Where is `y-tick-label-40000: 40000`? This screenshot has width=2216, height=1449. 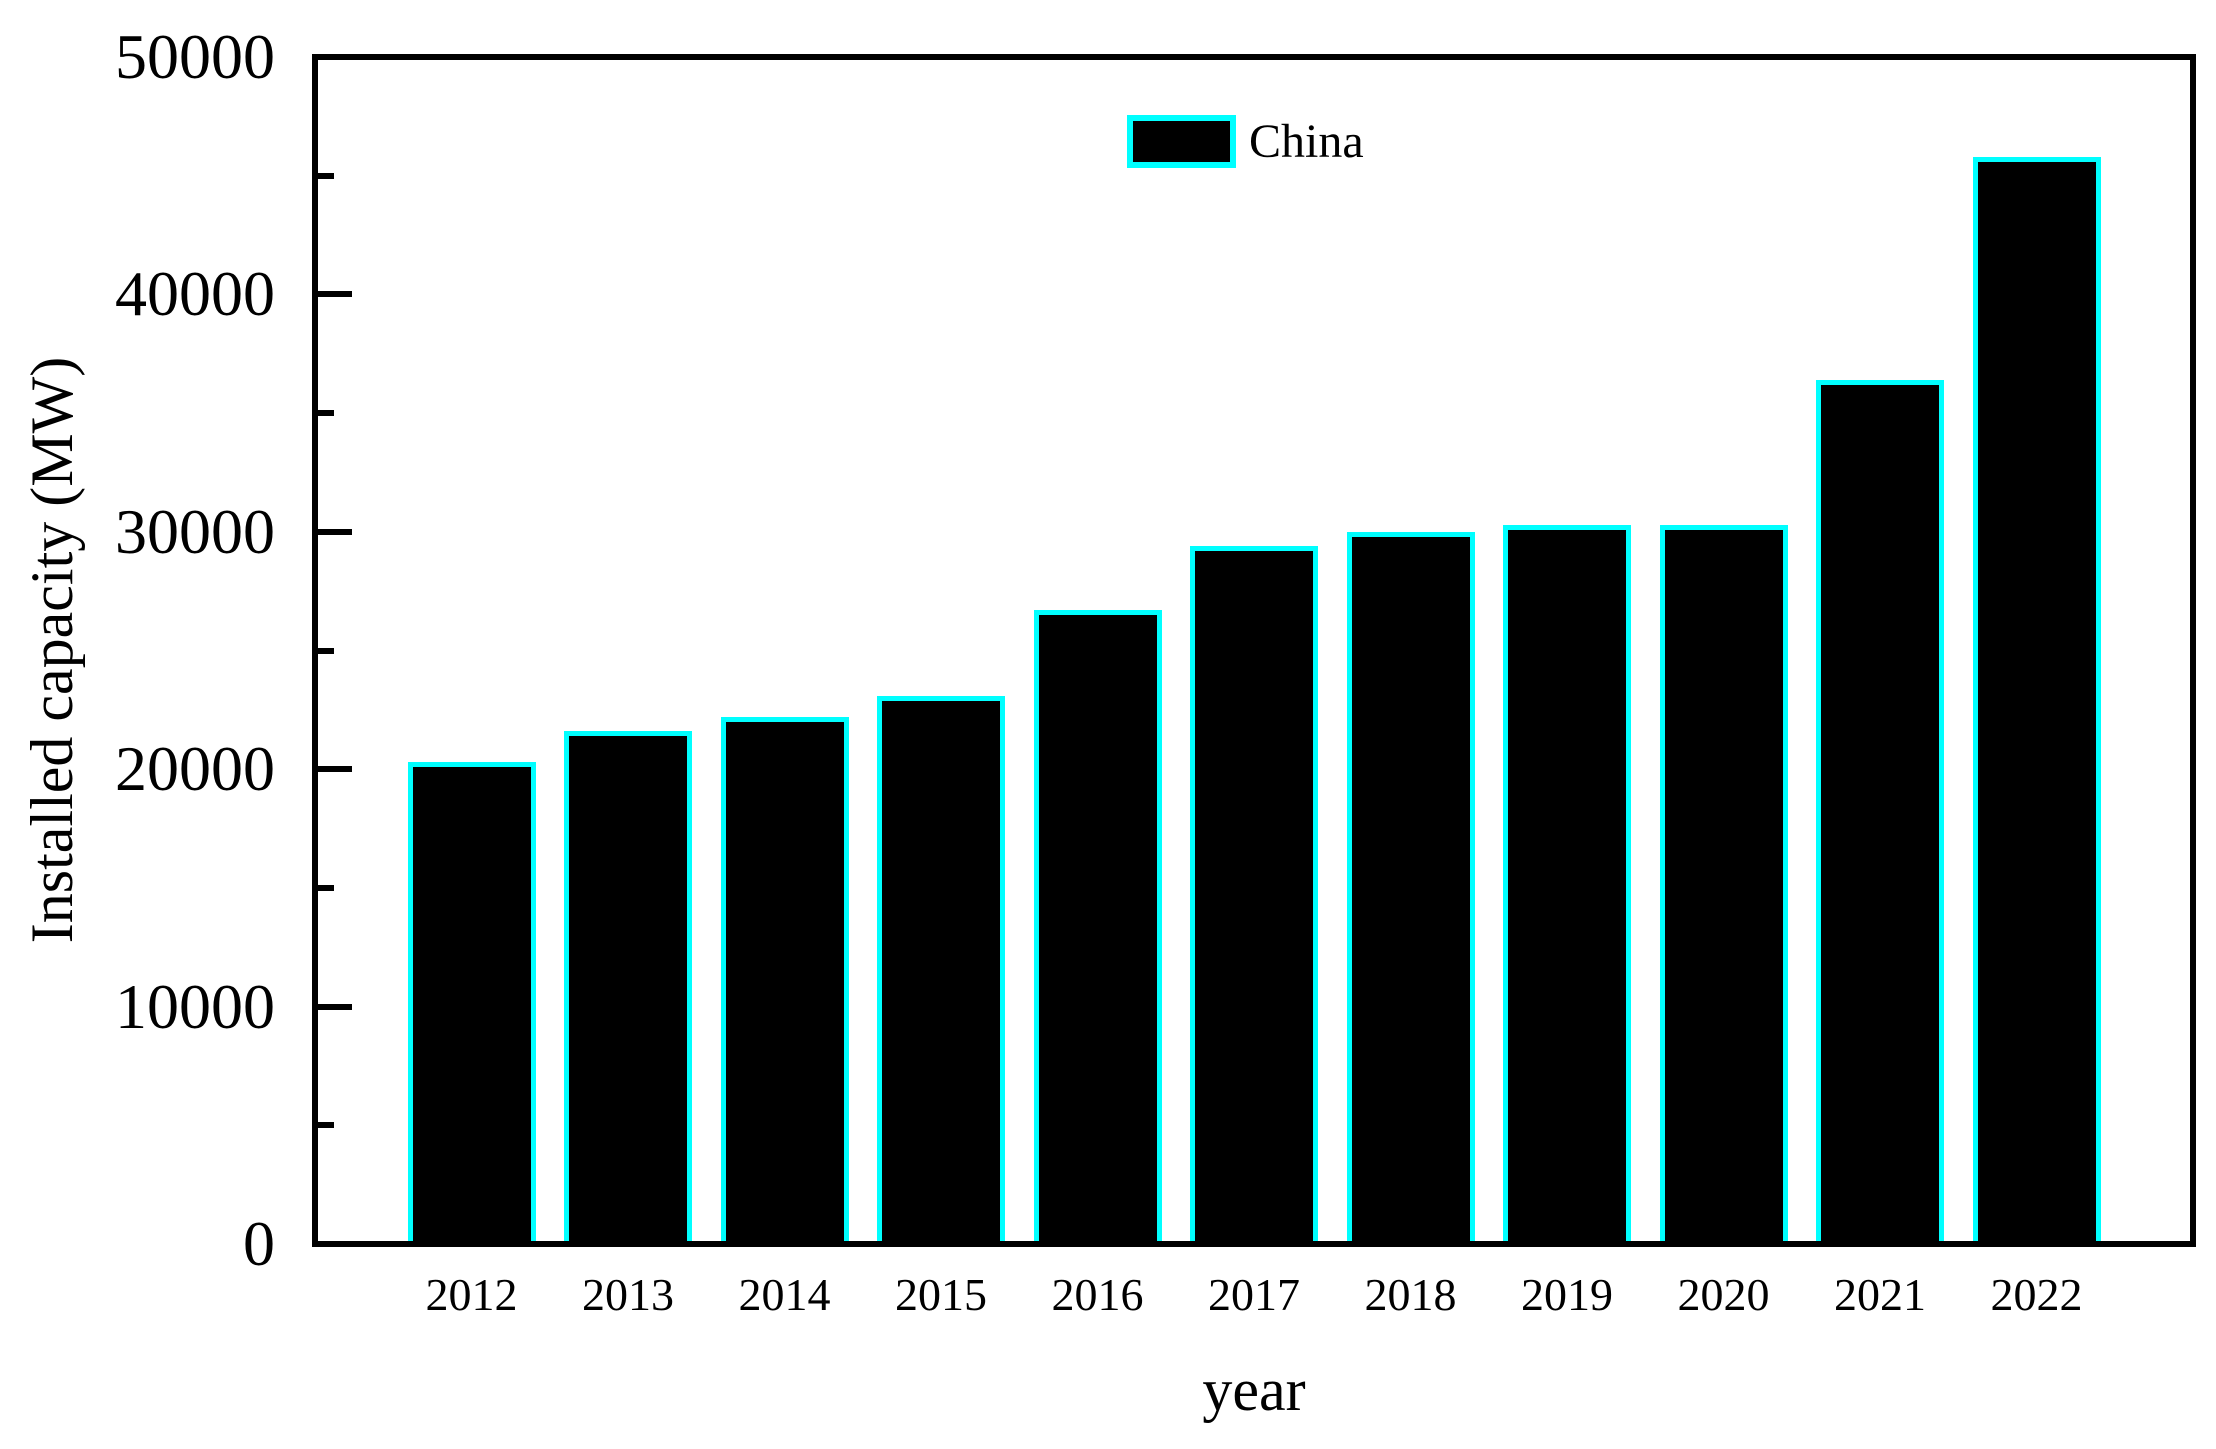
y-tick-label-40000: 40000 is located at coordinates (195, 294).